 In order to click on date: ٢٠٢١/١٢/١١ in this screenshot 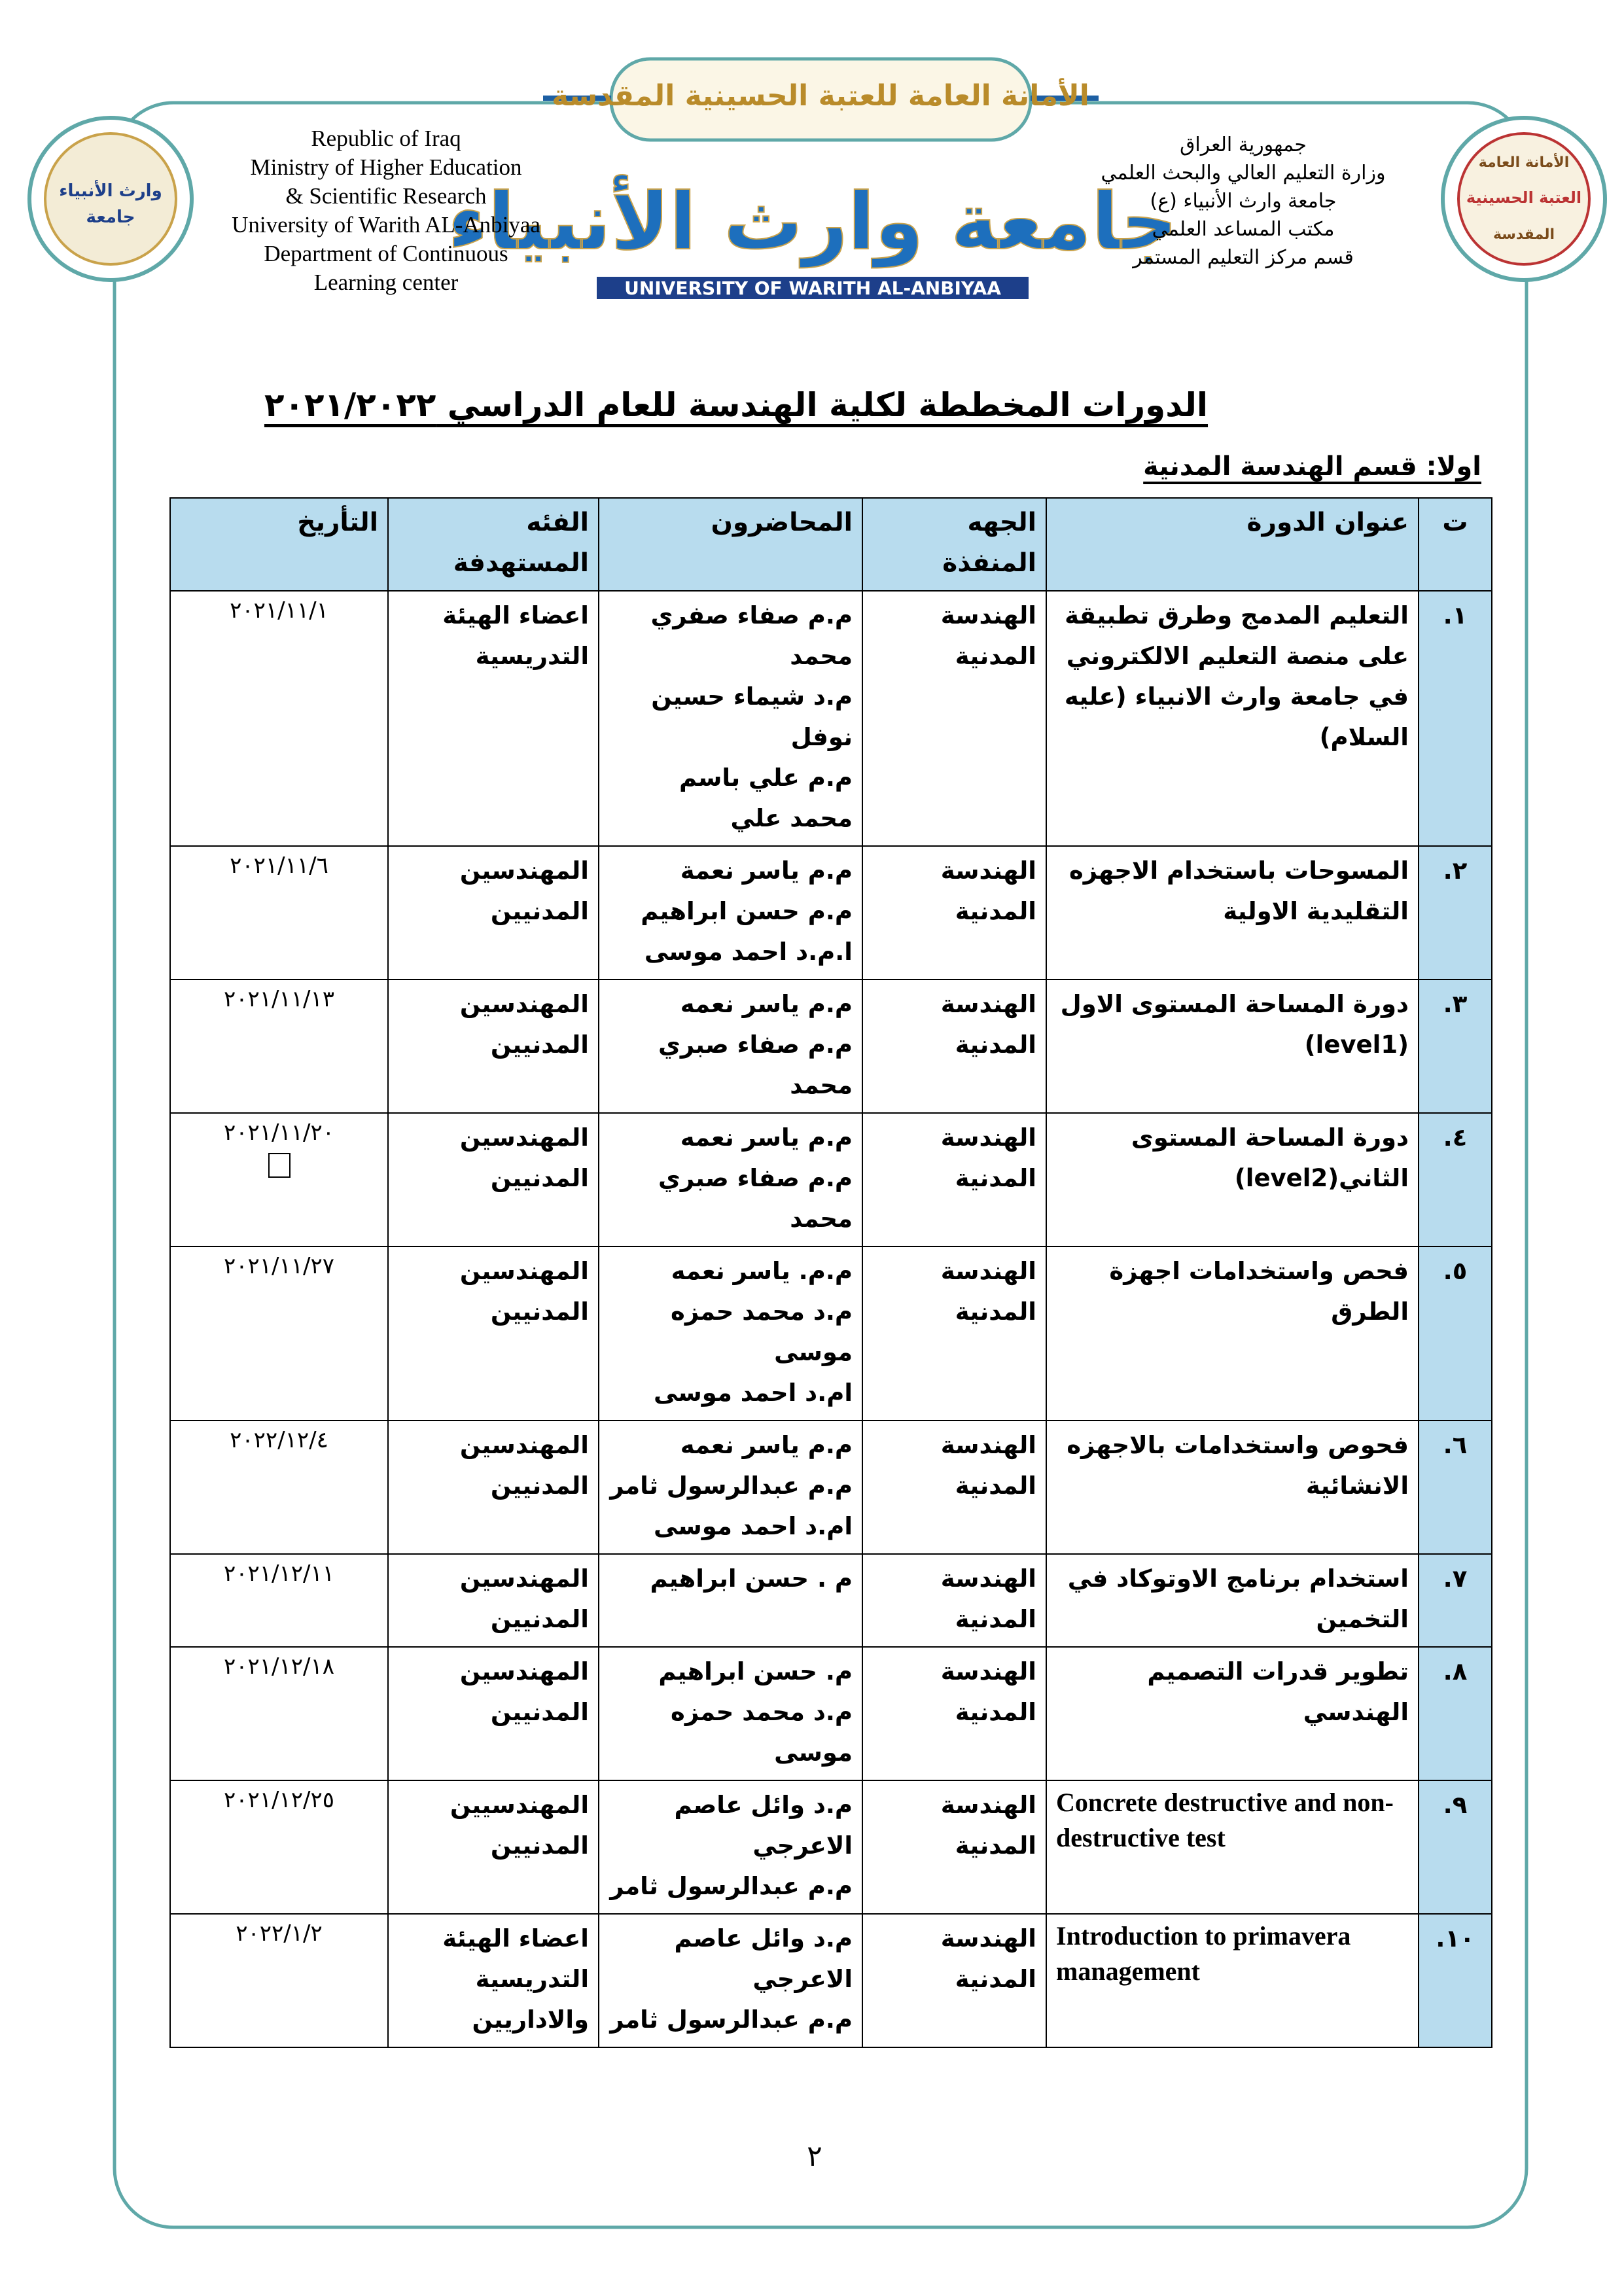, I will do `click(279, 1600)`.